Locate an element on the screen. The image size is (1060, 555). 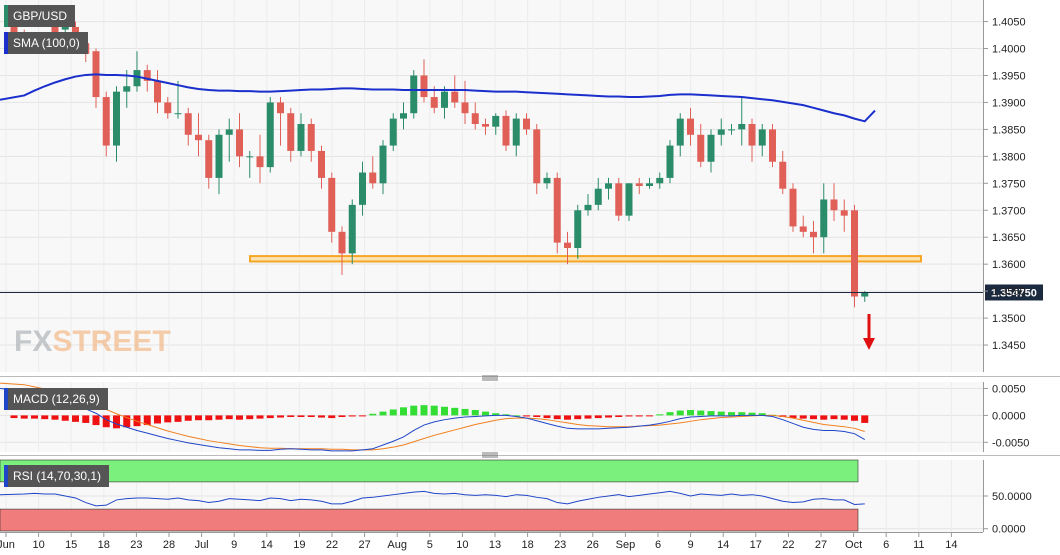
rsi-tick-label: 50.0000 is located at coordinates (1012, 497).